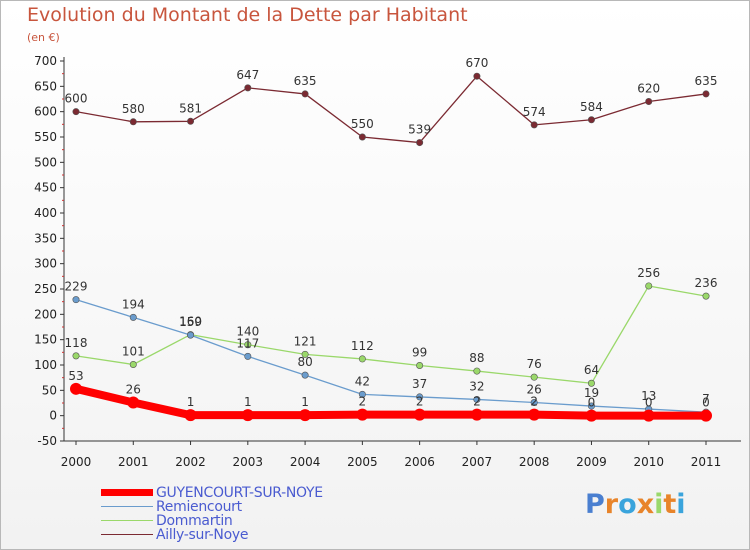 Image resolution: width=750 pixels, height=550 pixels. I want to click on logo-letter: P, so click(595, 504).